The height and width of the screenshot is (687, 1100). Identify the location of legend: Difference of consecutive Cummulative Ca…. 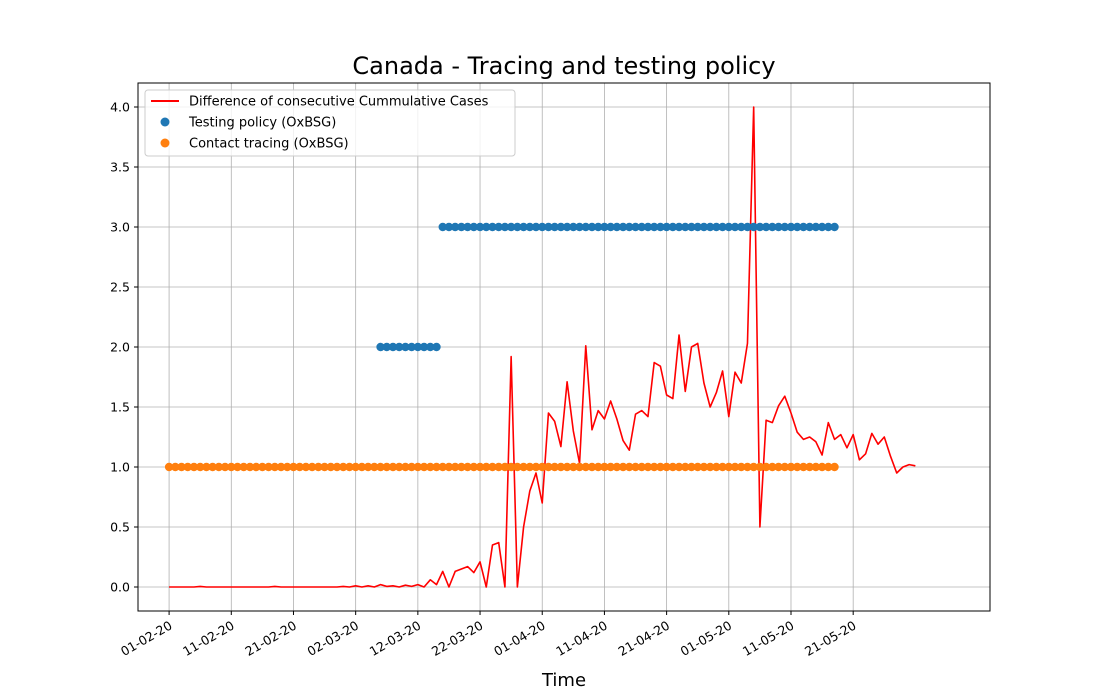
(330, 123).